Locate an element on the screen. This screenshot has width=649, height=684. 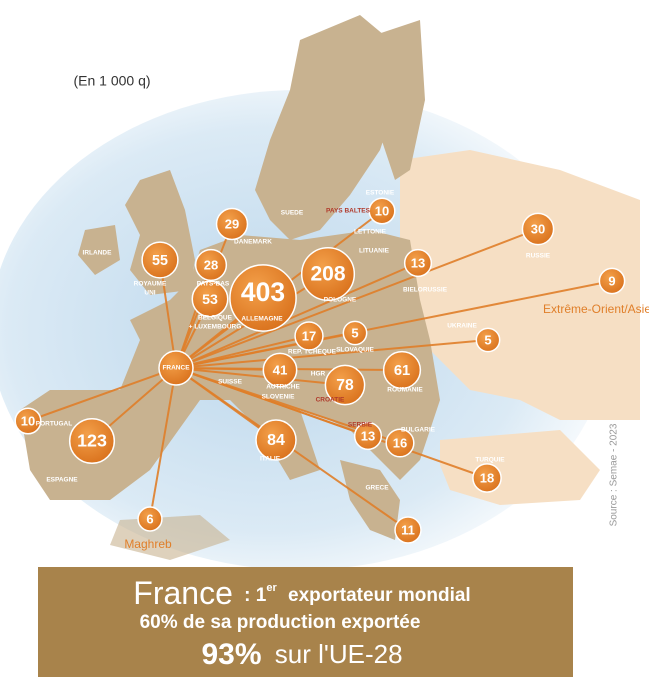
bubble-value: 123 is located at coordinates (92, 441).